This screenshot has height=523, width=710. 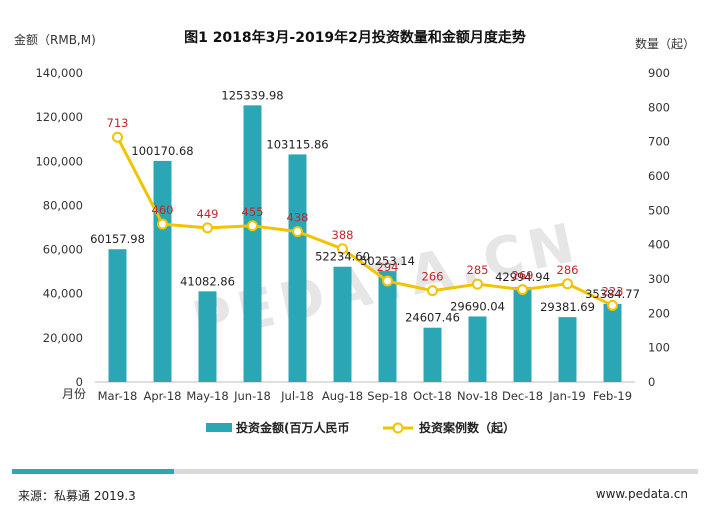 What do you see at coordinates (651, 382) in the screenshot?
I see `right-tick-label: 0` at bounding box center [651, 382].